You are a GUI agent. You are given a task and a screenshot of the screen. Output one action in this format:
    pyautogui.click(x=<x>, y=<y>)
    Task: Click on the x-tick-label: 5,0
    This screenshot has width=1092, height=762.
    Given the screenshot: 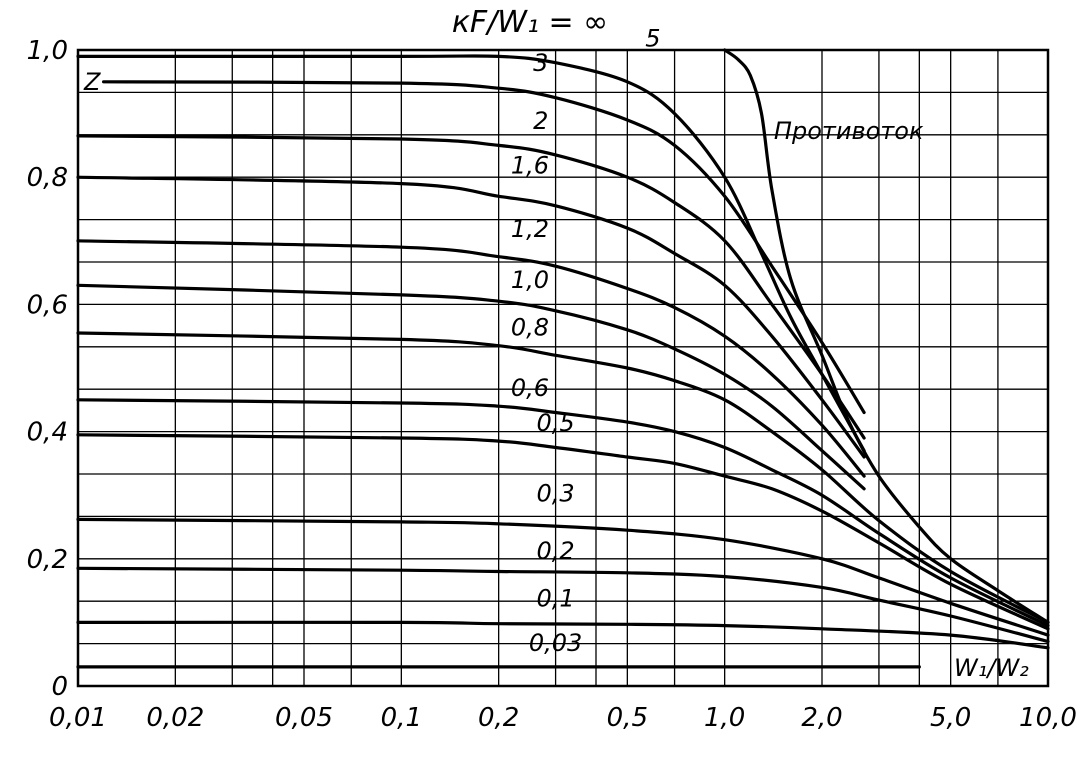 What is the action you would take?
    pyautogui.click(x=950, y=718)
    